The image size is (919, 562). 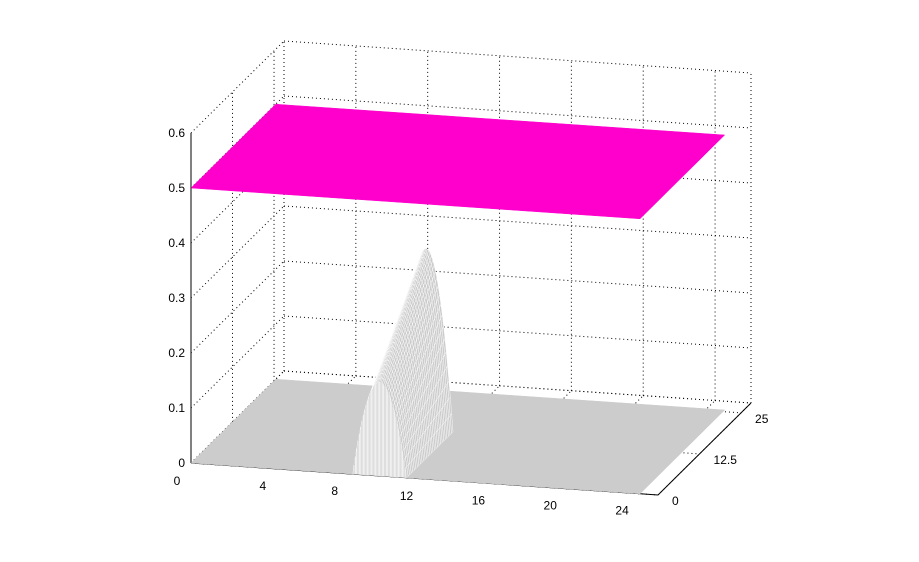 What do you see at coordinates (263, 486) in the screenshot?
I see `x-tick-label: 4` at bounding box center [263, 486].